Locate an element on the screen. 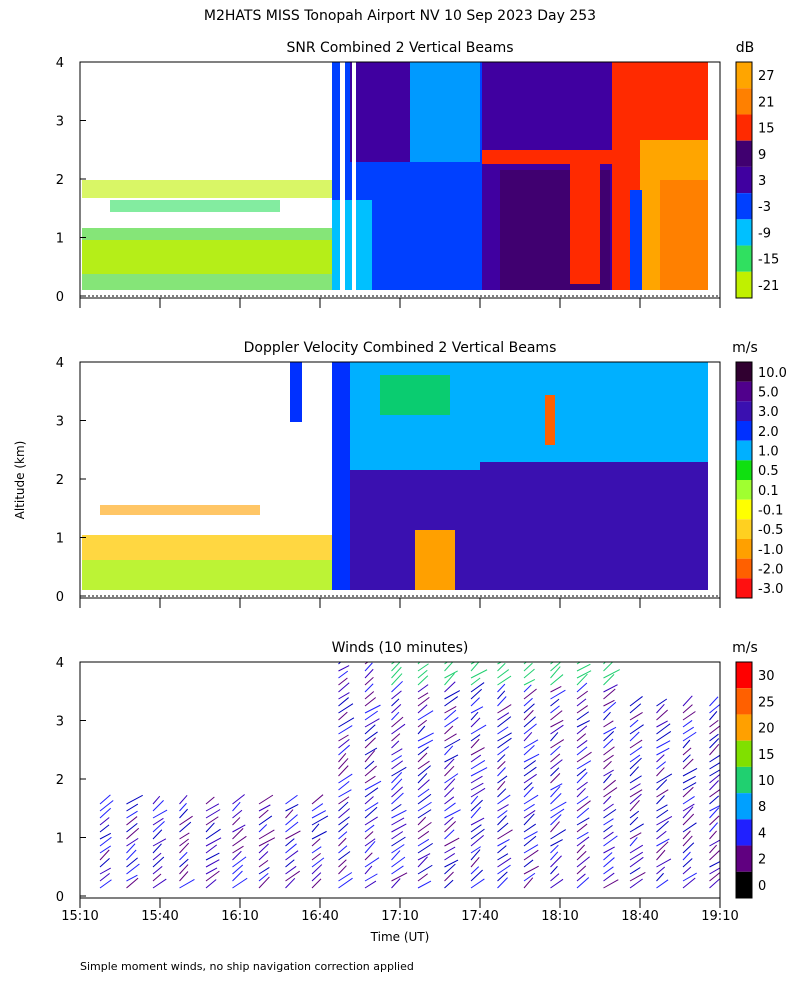  y-tick-label: 3 is located at coordinates (60, 122).